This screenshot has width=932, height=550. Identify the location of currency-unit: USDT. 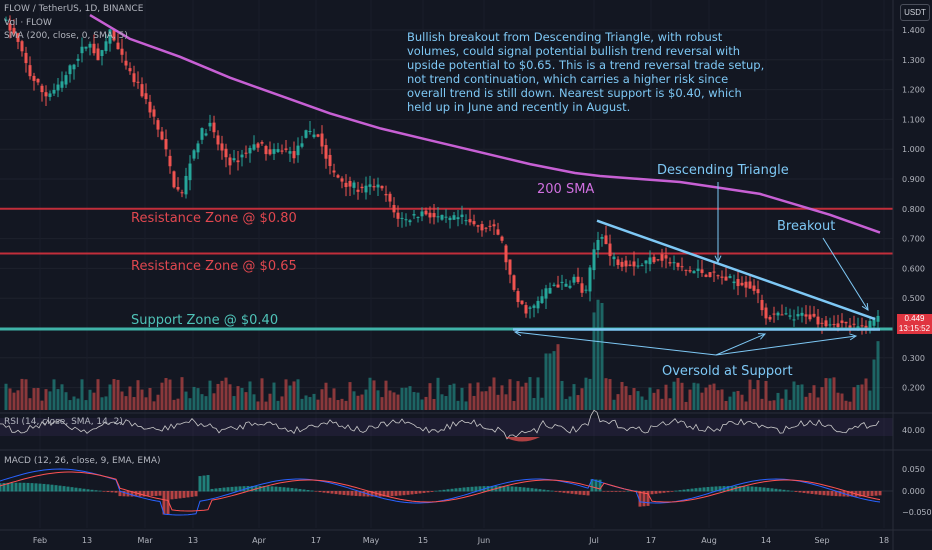
(915, 12).